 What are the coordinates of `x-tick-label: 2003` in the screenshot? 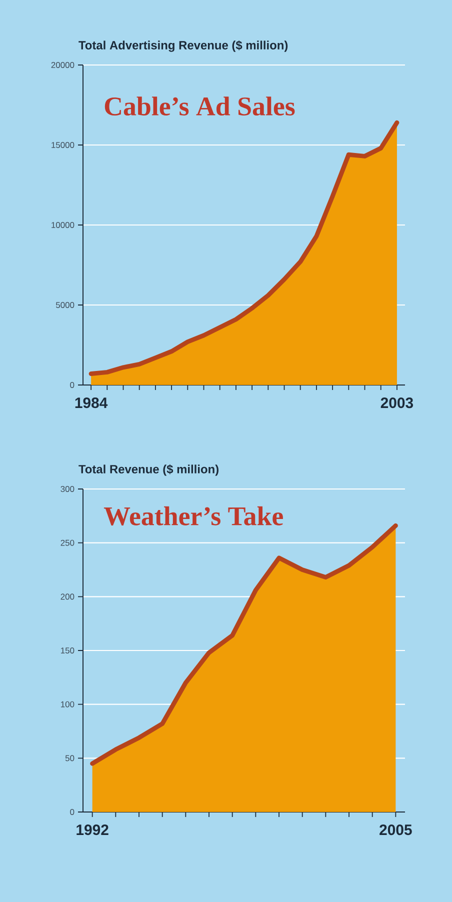 It's located at (397, 403).